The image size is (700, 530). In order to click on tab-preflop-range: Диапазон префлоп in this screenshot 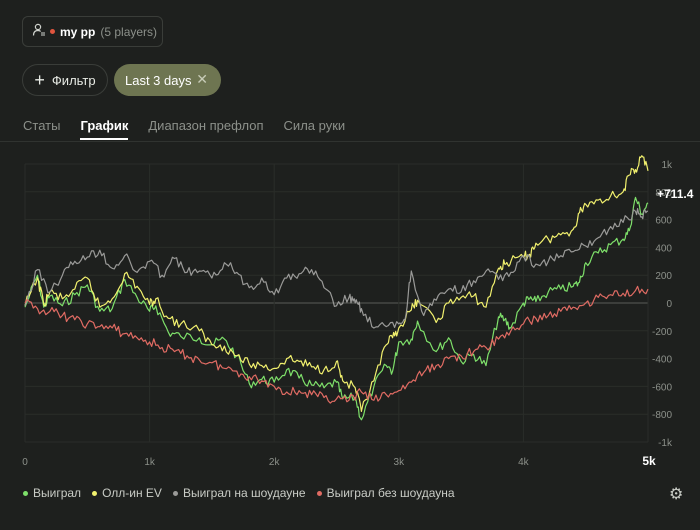, I will do `click(206, 125)`.